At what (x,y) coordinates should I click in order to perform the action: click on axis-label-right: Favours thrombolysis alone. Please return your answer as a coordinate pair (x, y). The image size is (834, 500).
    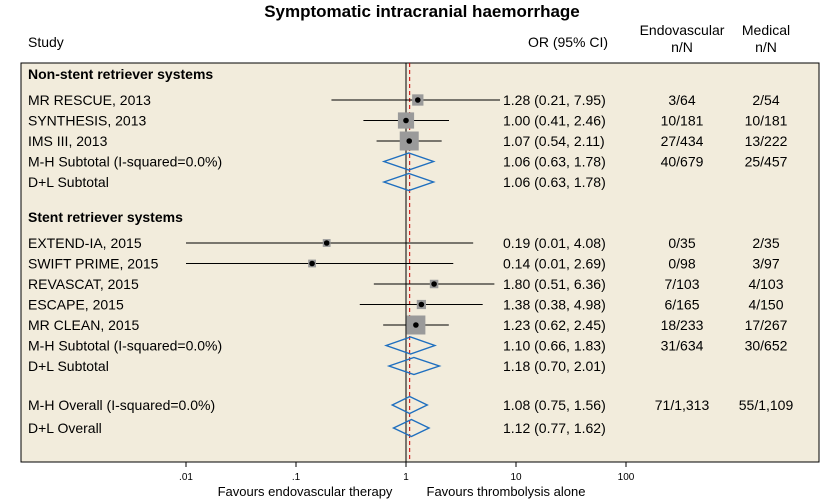
    Looking at the image, I should click on (506, 491).